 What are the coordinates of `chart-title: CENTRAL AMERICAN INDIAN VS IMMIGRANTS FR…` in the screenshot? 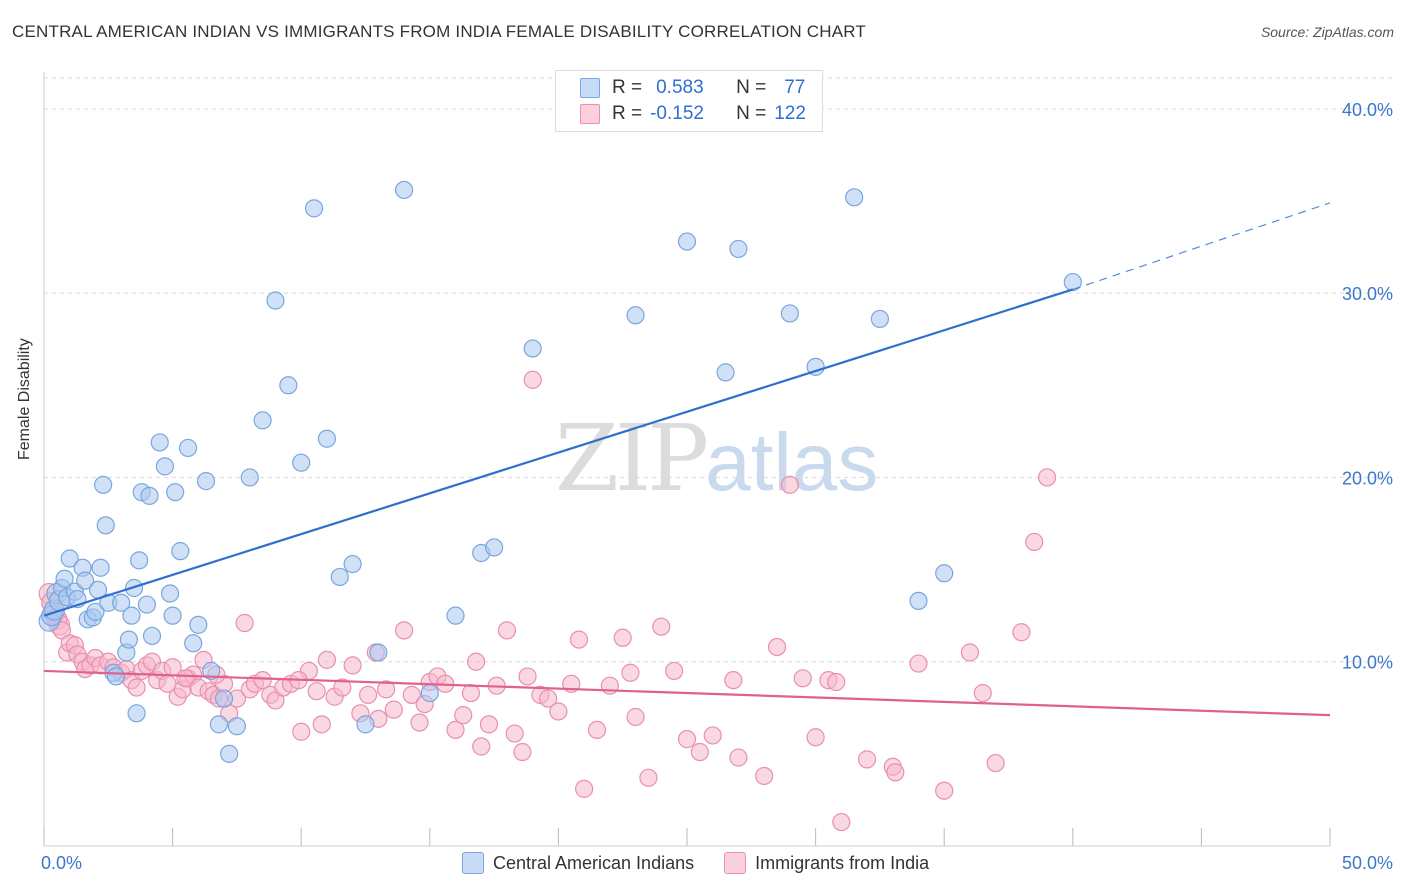 It's located at (439, 31).